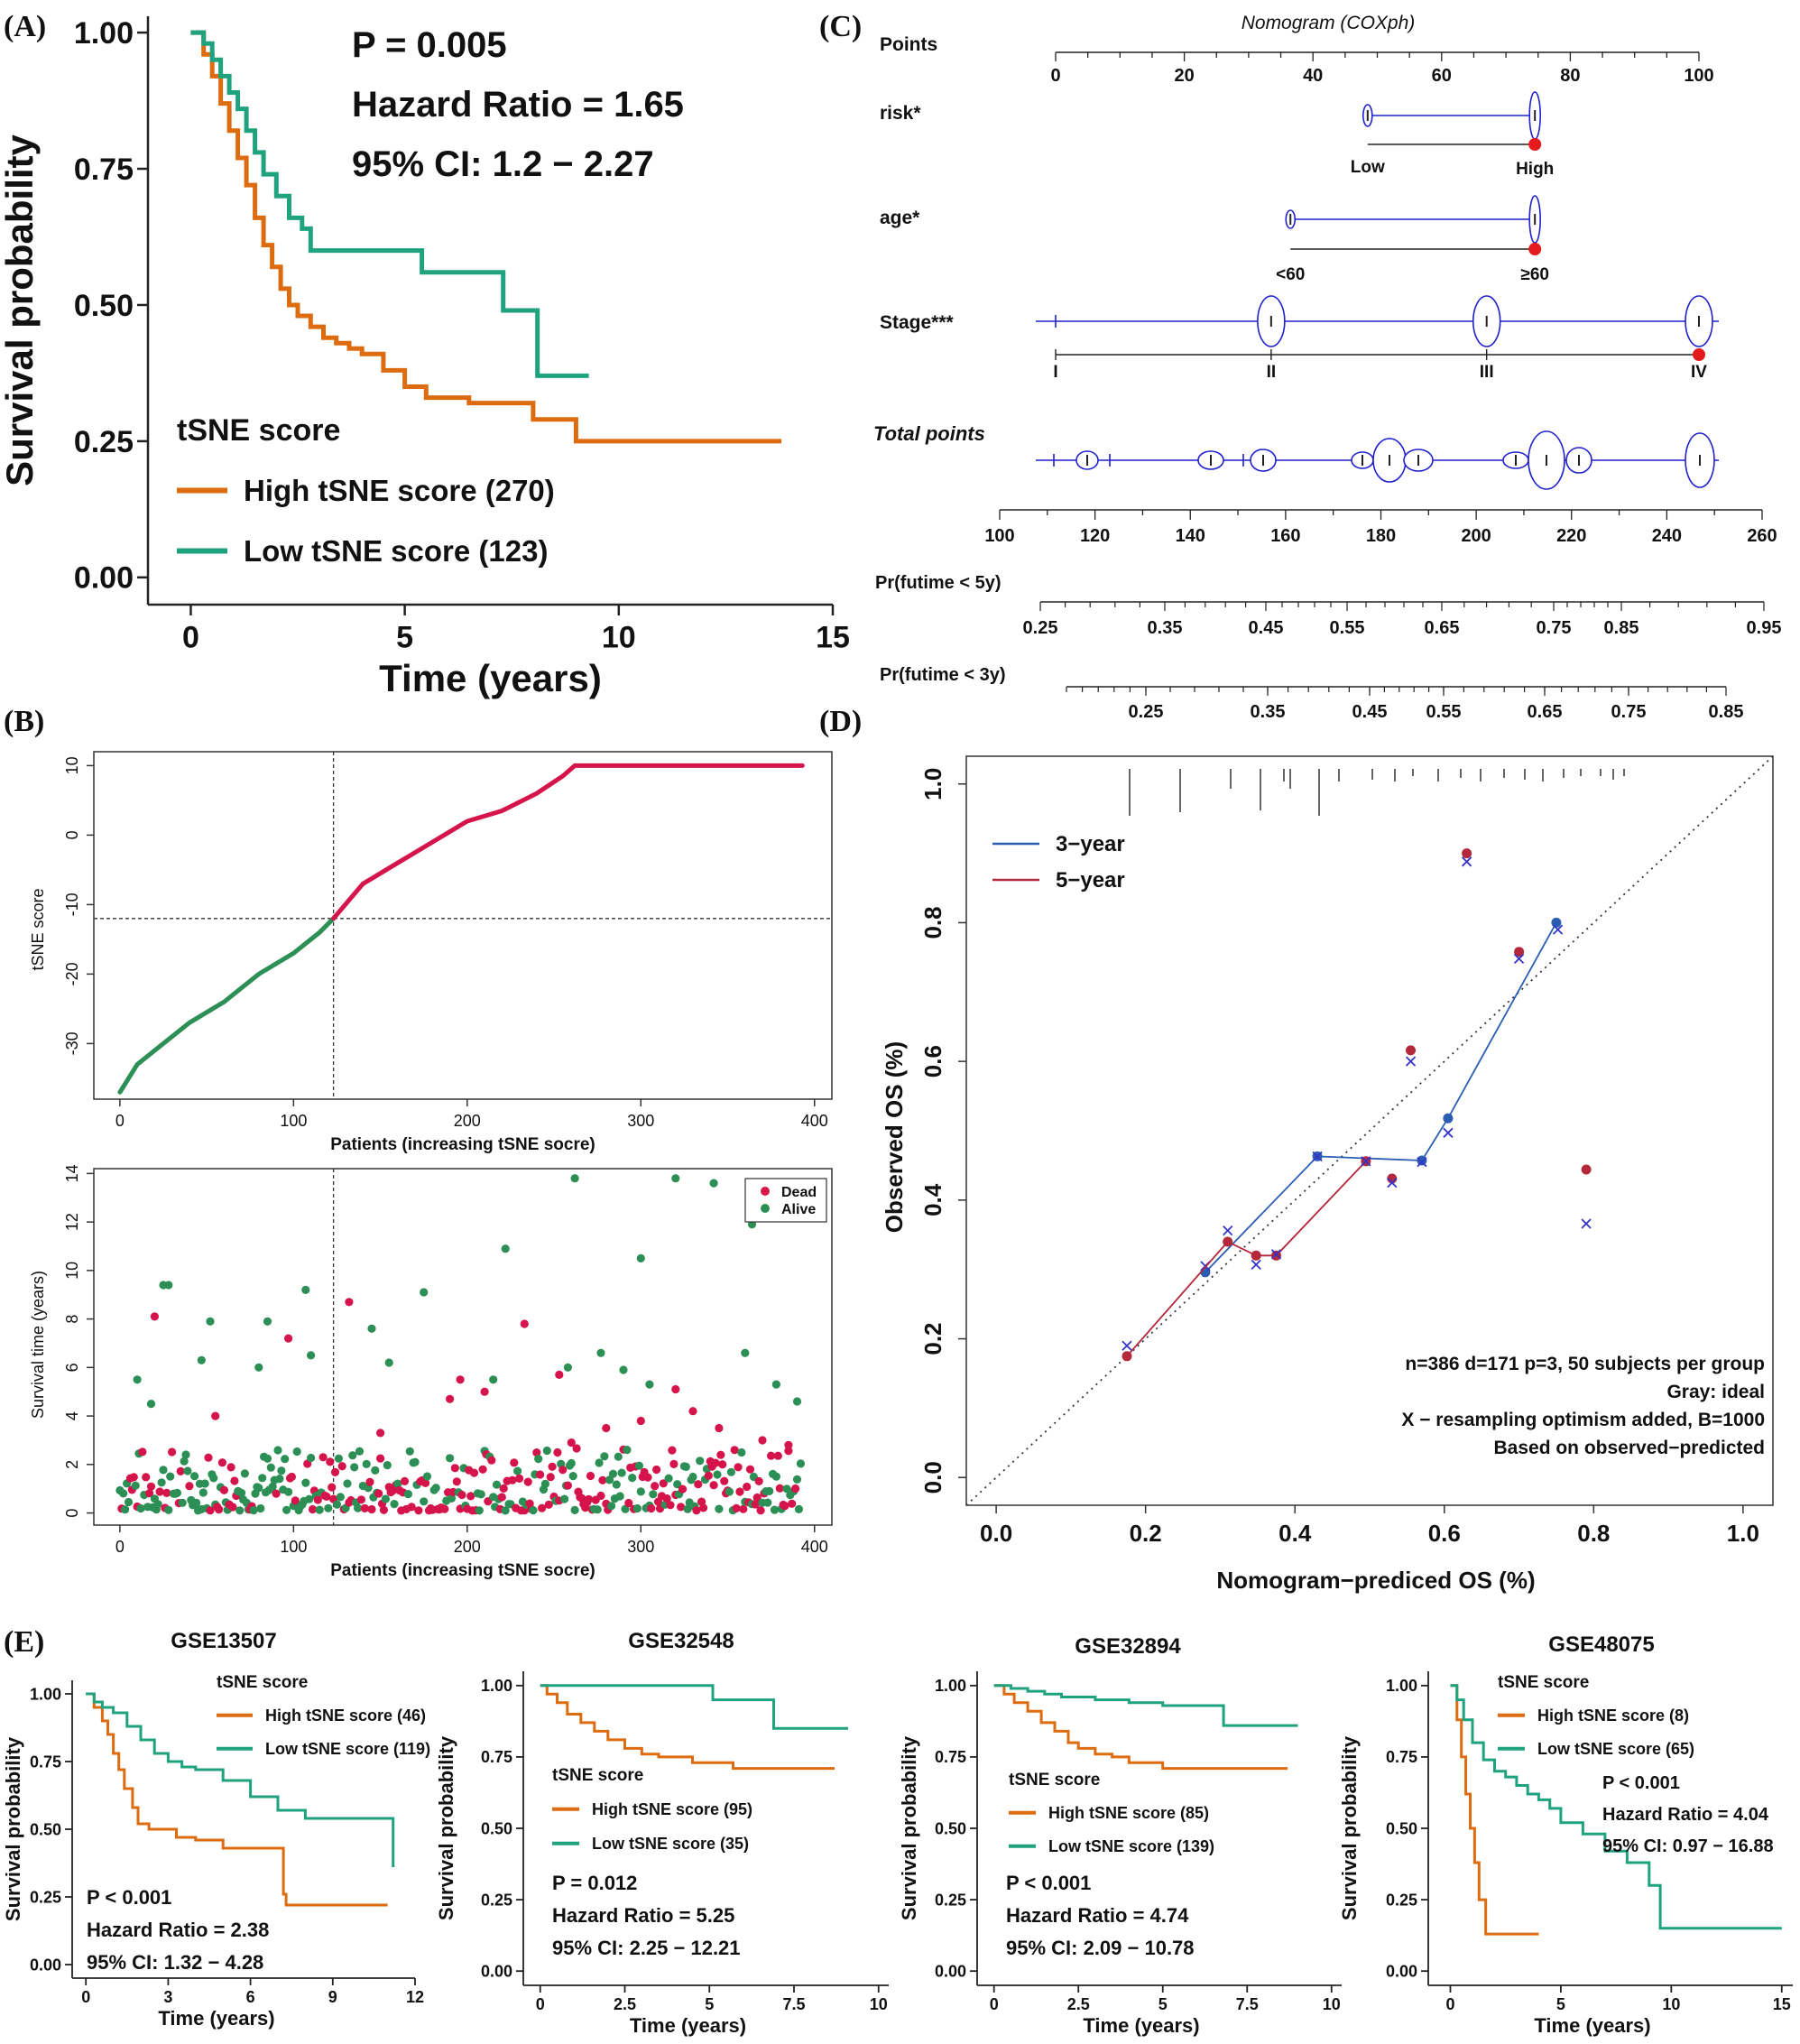 The width and height of the screenshot is (1800, 2044). What do you see at coordinates (1535, 144) in the screenshot?
I see `risk-patient-marker` at bounding box center [1535, 144].